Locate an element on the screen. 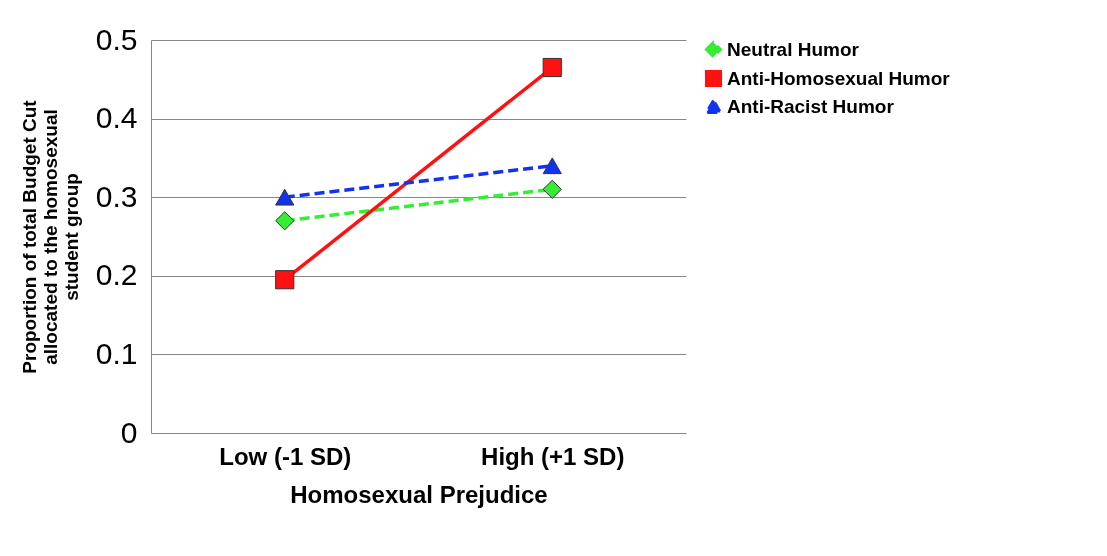 Image resolution: width=1107 pixels, height=556 pixels. y-tick-label: 0.4 is located at coordinates (116, 118).